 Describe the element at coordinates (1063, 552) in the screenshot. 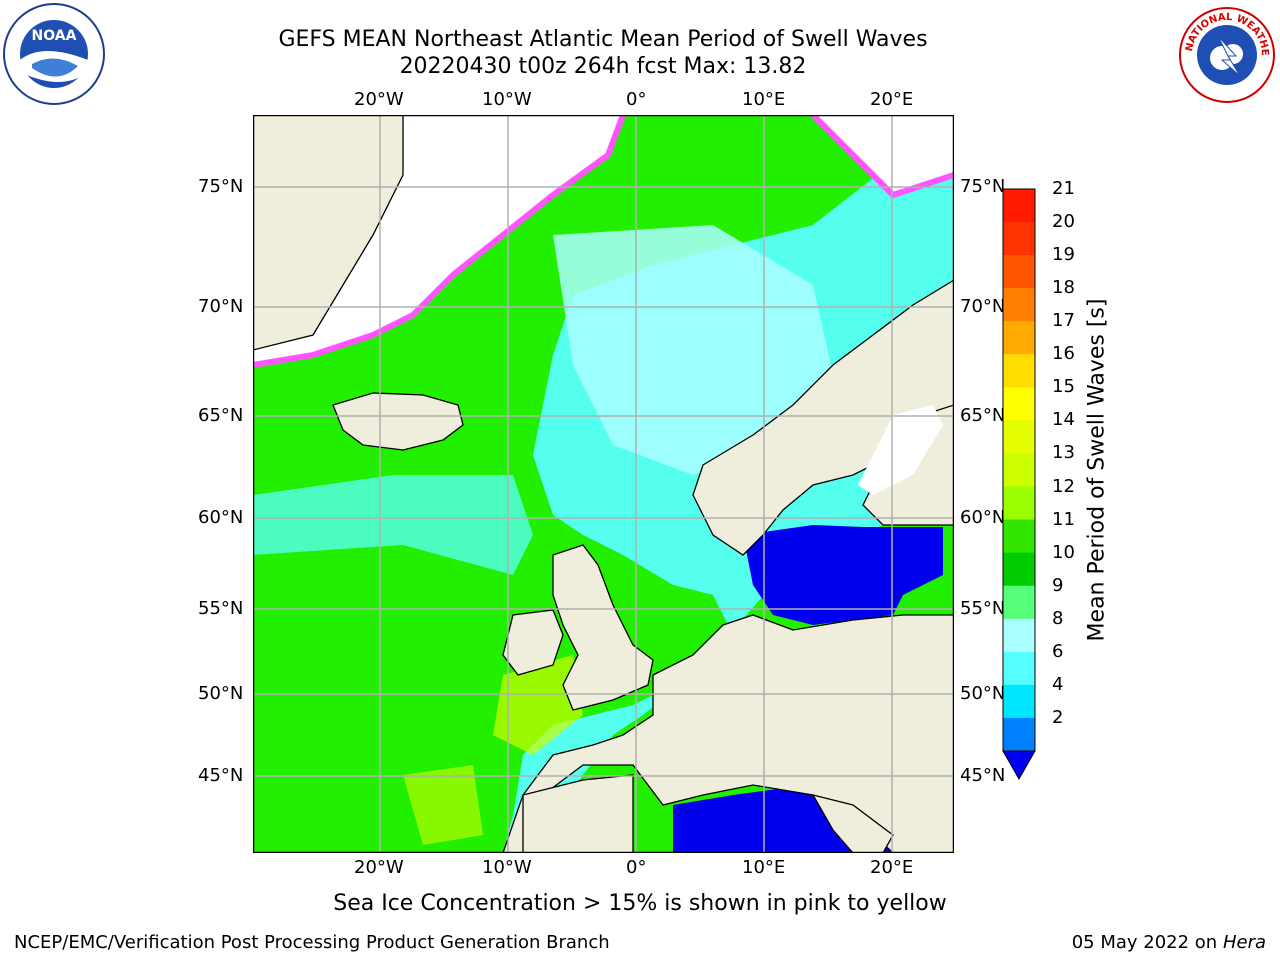

I see `colorbar-tick-label: 10` at that location.